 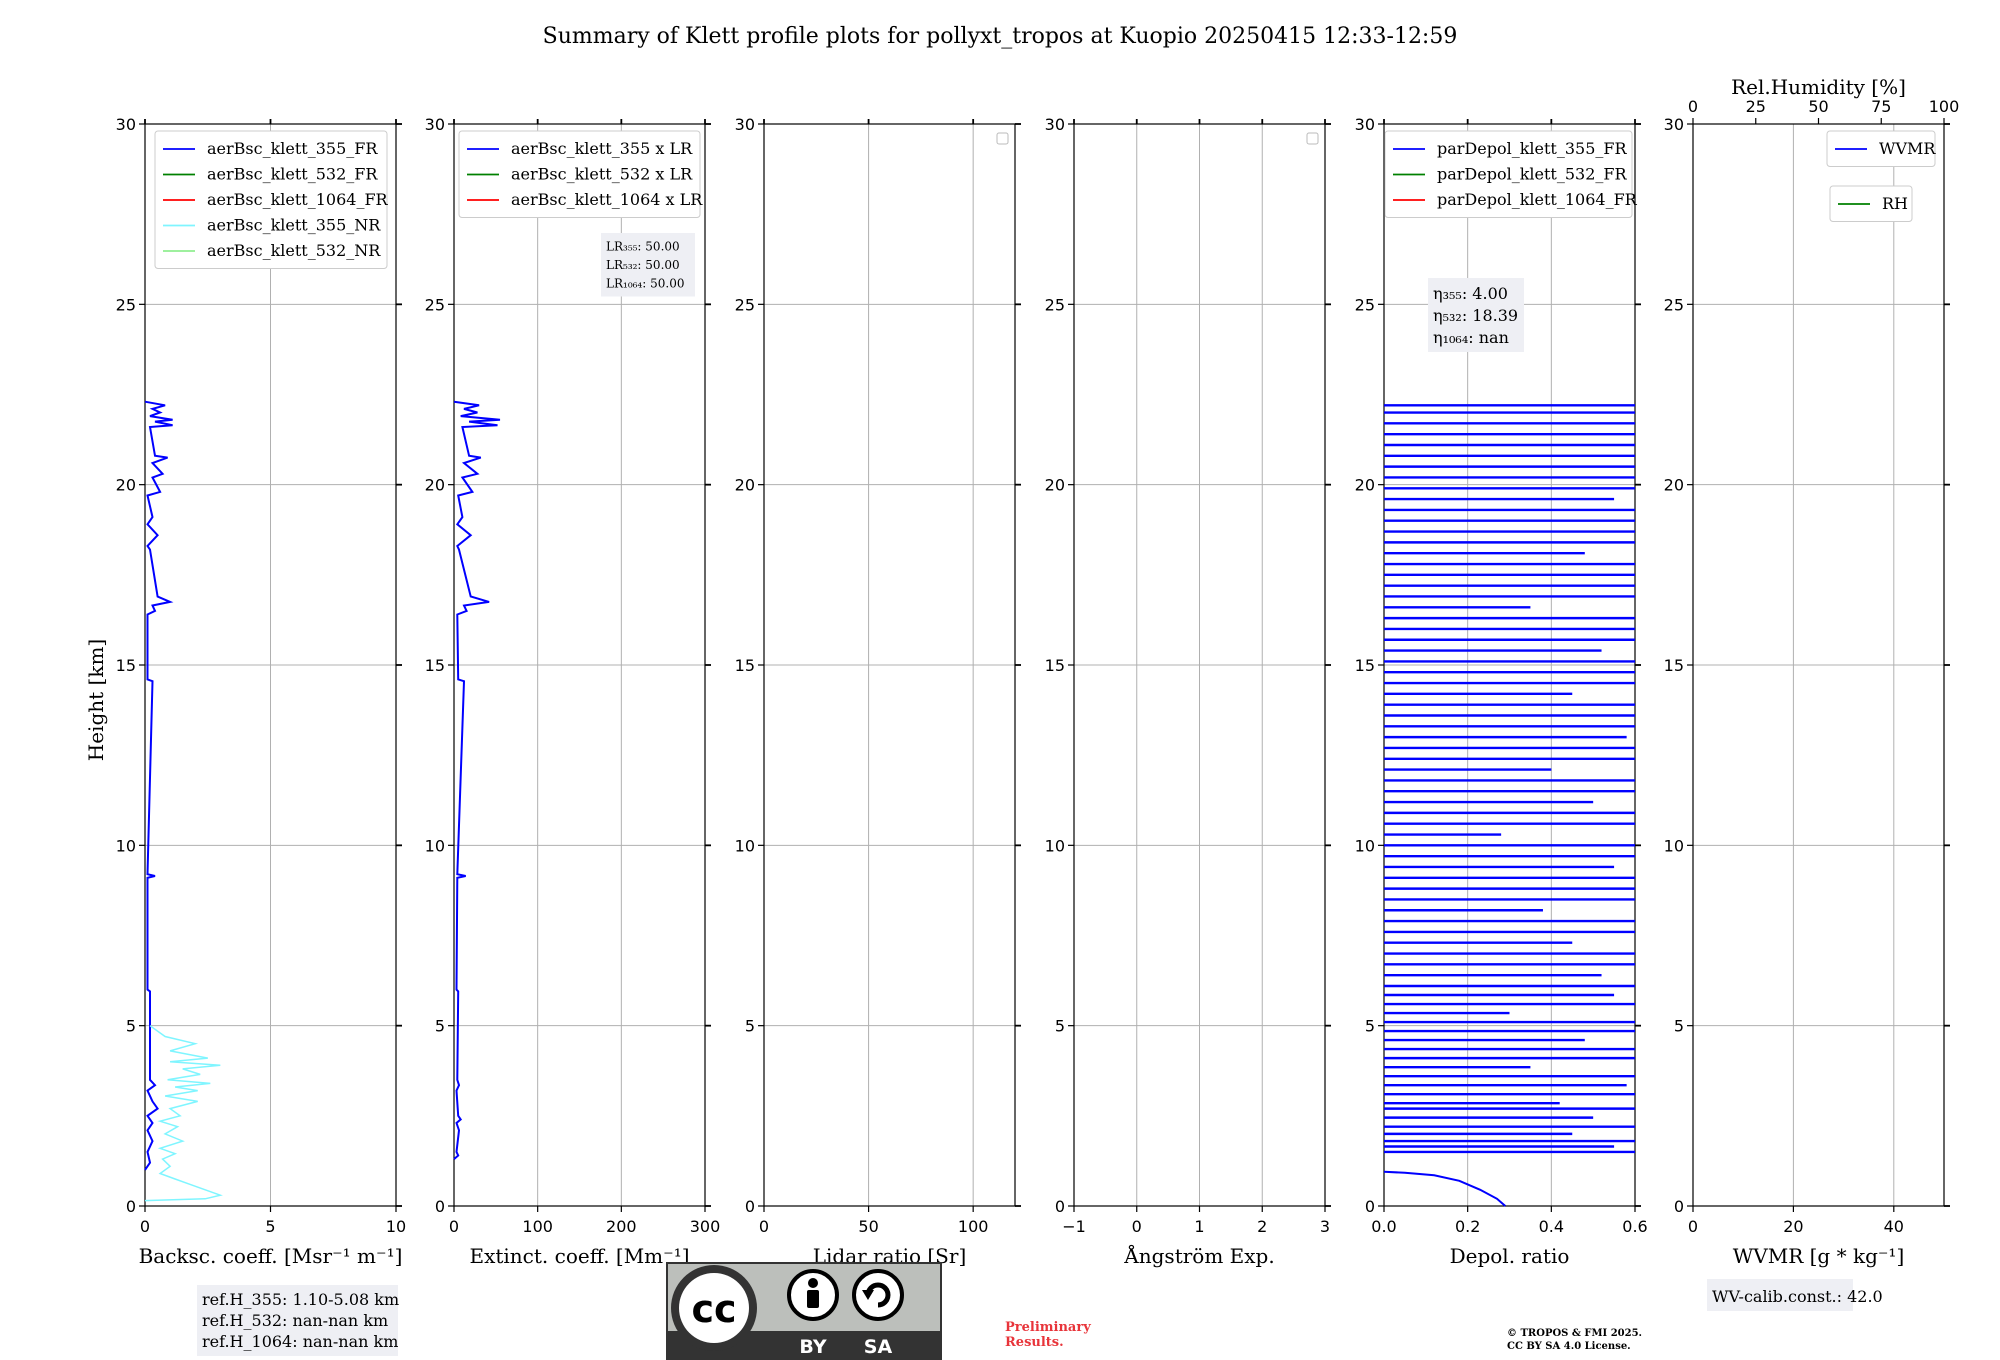 What do you see at coordinates (813, 1283) in the screenshot?
I see `by-icon-head` at bounding box center [813, 1283].